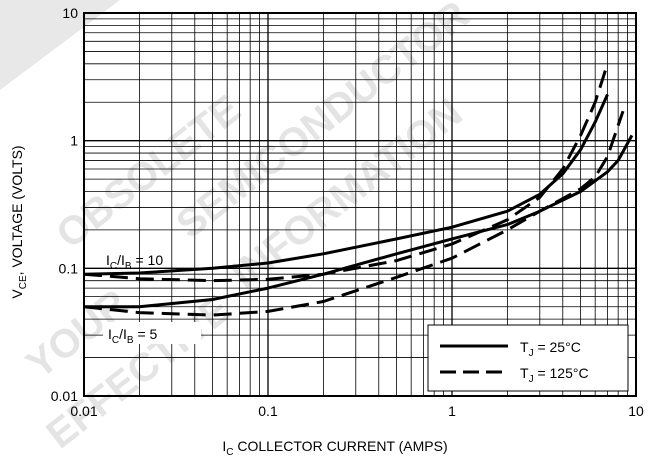 The width and height of the screenshot is (658, 462). I want to click on annotation-ratio-10: IC/IB = 10, so click(134, 262).